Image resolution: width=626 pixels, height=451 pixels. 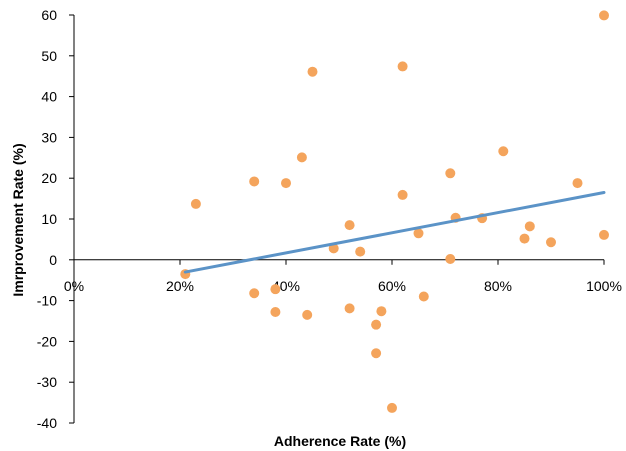 I want to click on trendline-group, so click(x=394, y=232).